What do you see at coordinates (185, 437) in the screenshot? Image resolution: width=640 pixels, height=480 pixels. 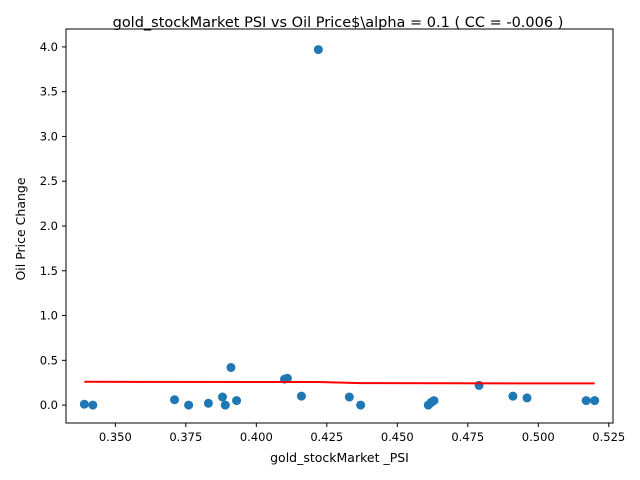 I see `x-tick-label: 0.375` at bounding box center [185, 437].